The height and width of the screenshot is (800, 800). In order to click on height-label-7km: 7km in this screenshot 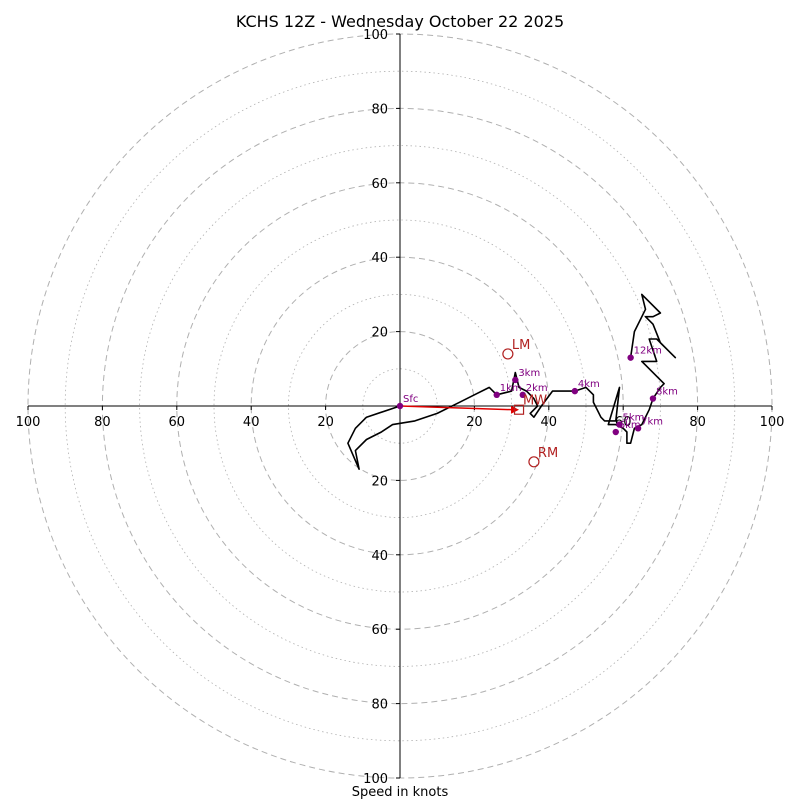, I will do `click(652, 421)`.